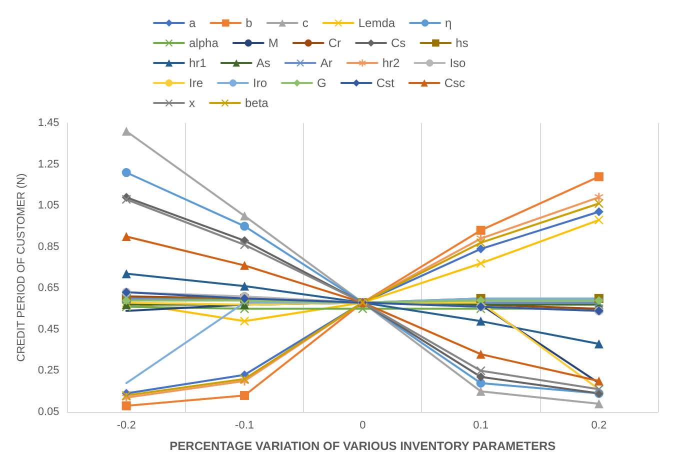 The image size is (677, 470). I want to click on legend-label: a, so click(192, 23).